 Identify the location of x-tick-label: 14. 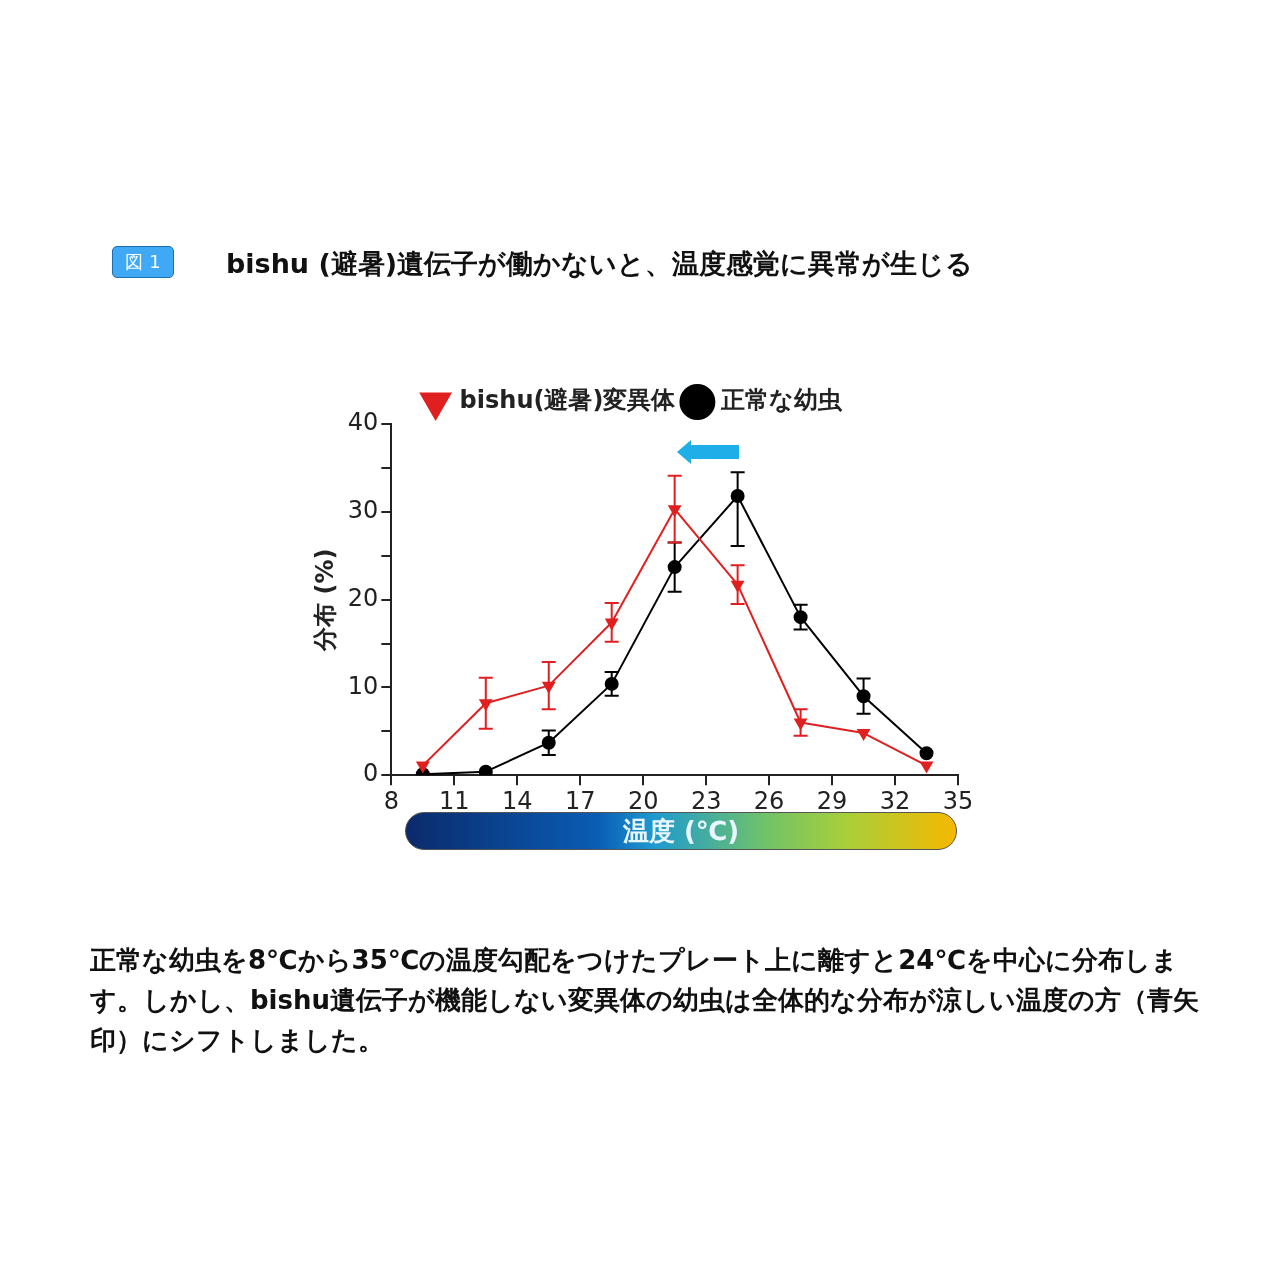
(517, 800).